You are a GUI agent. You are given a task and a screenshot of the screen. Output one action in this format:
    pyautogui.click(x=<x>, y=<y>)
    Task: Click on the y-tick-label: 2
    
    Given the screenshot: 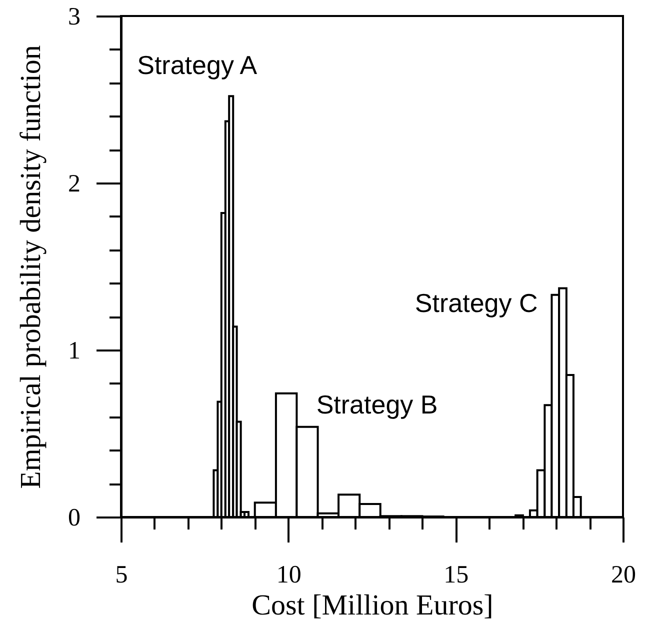 What is the action you would take?
    pyautogui.click(x=74, y=184)
    